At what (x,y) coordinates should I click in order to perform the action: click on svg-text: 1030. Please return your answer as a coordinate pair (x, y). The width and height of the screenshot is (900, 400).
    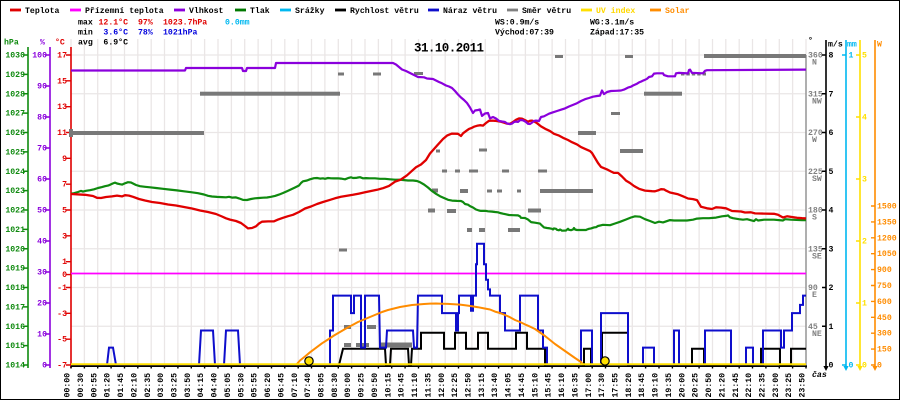
    Looking at the image, I should click on (15, 56).